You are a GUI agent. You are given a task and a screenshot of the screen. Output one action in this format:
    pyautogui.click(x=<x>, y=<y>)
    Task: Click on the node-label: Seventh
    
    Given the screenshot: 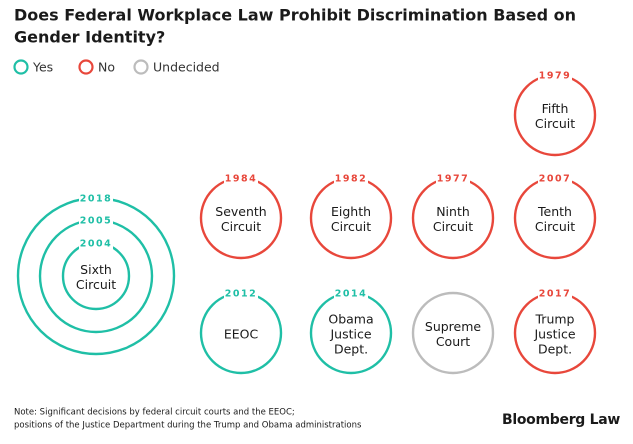 What is the action you would take?
    pyautogui.click(x=240, y=211)
    